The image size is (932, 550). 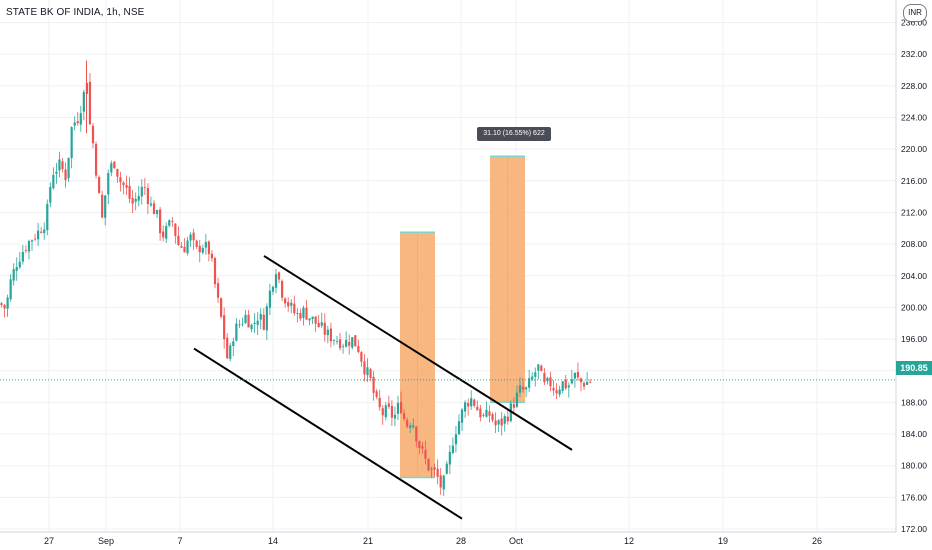 What do you see at coordinates (914, 244) in the screenshot?
I see `price-tick-label: 208.00` at bounding box center [914, 244].